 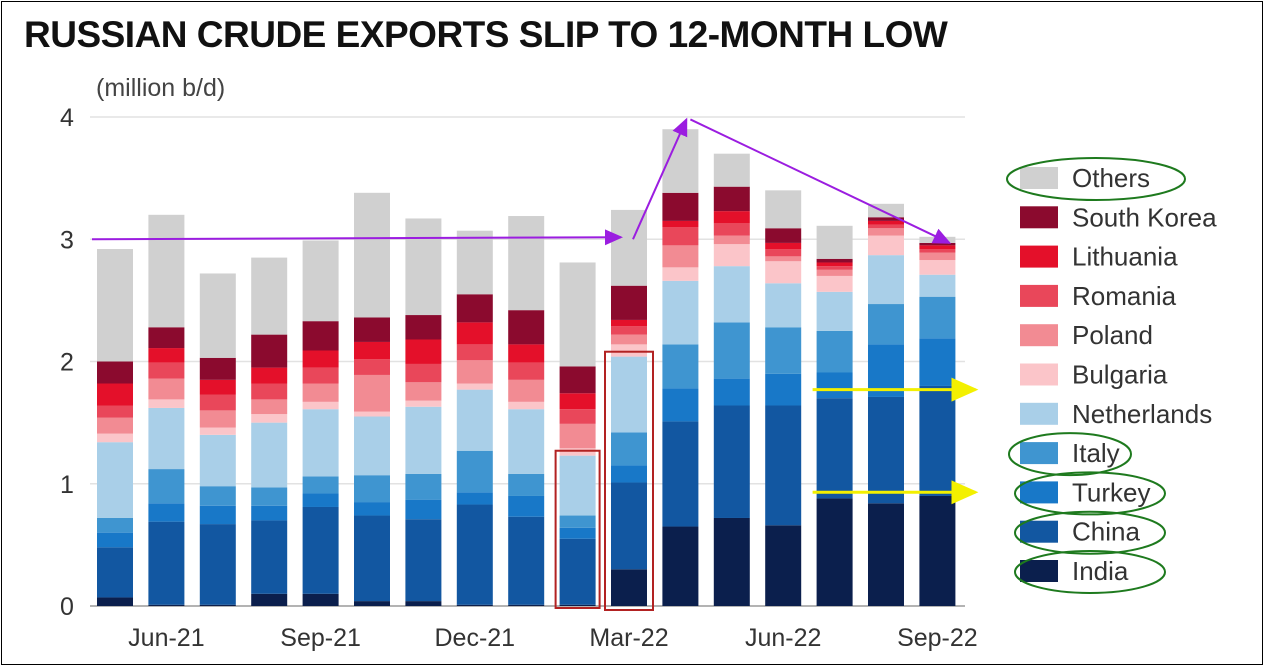 What do you see at coordinates (1112, 335) in the screenshot?
I see `legend-label: Poland` at bounding box center [1112, 335].